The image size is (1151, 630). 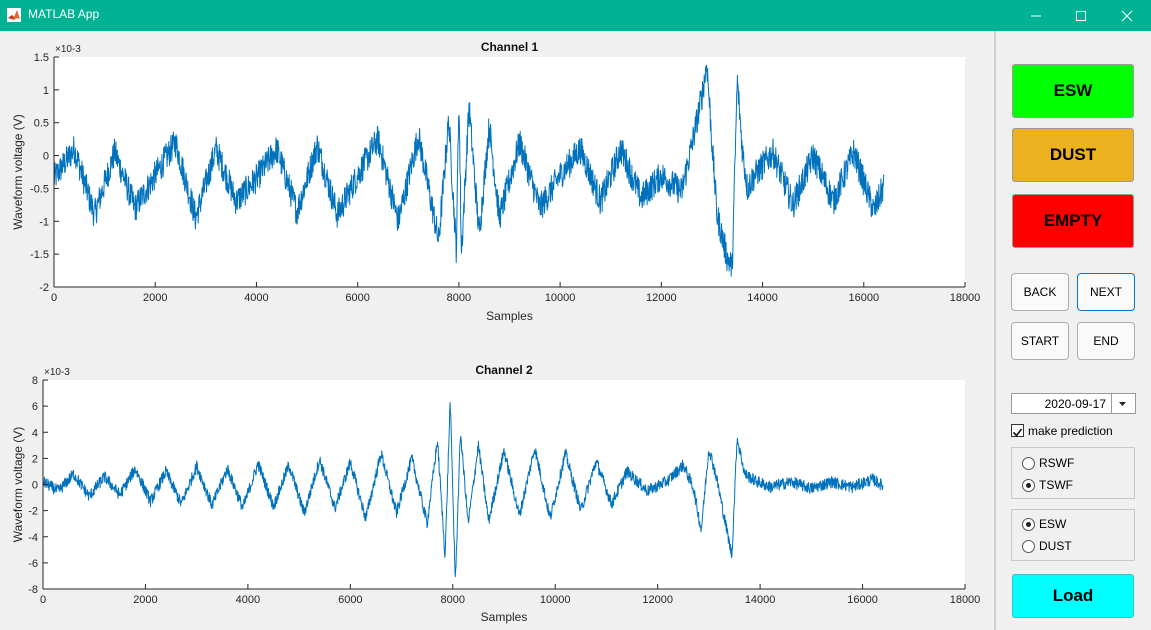 I want to click on chart1-x-tick-label: 8000, so click(x=459, y=298).